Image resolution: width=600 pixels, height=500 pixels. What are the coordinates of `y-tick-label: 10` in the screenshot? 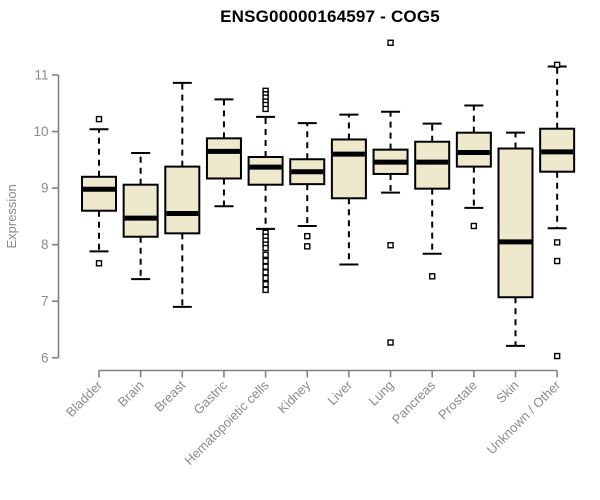 It's located at (40, 131).